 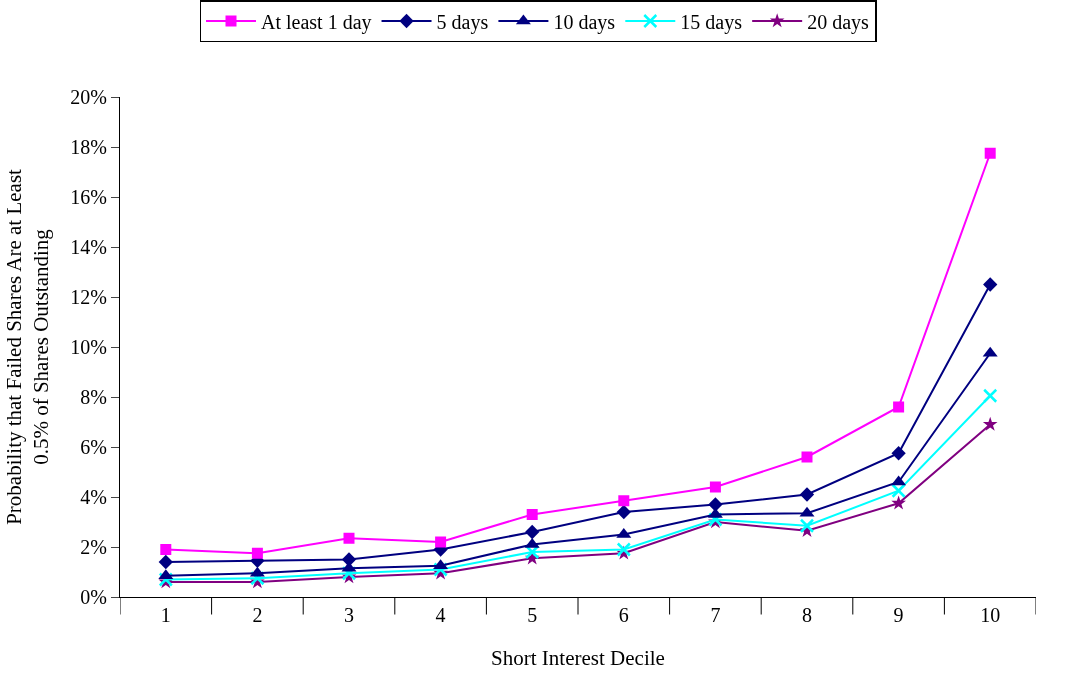 What do you see at coordinates (88, 147) in the screenshot?
I see `y-tick-label: 18%` at bounding box center [88, 147].